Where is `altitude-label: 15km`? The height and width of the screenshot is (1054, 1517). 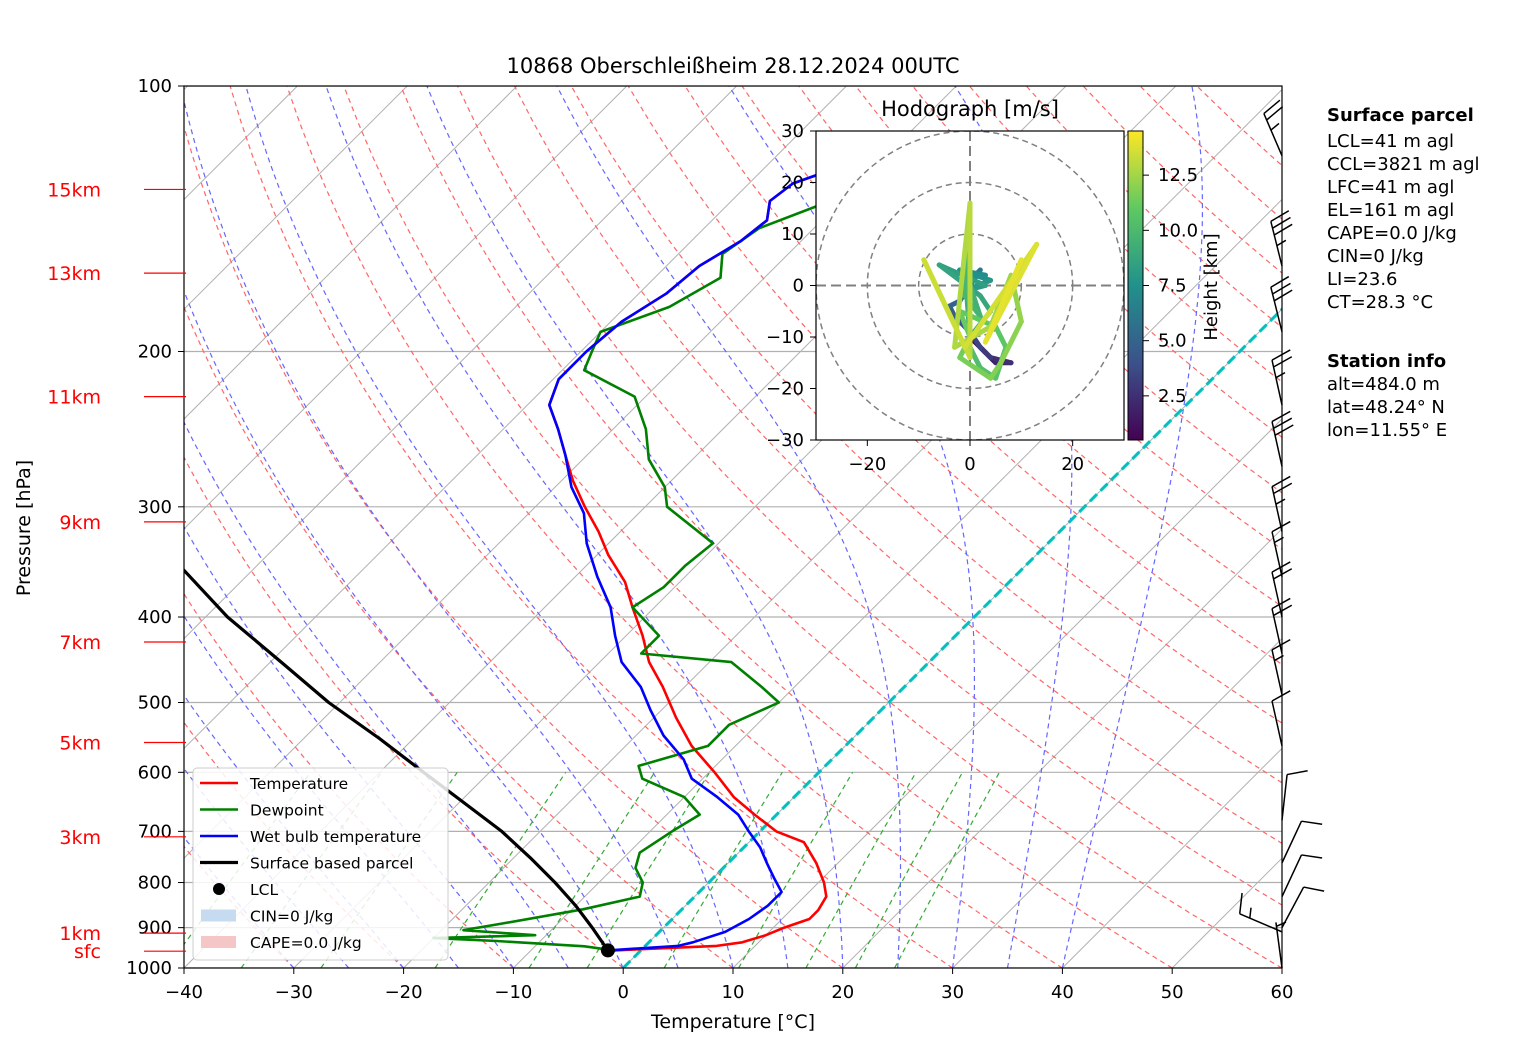
altitude-label: 15km is located at coordinates (74, 190).